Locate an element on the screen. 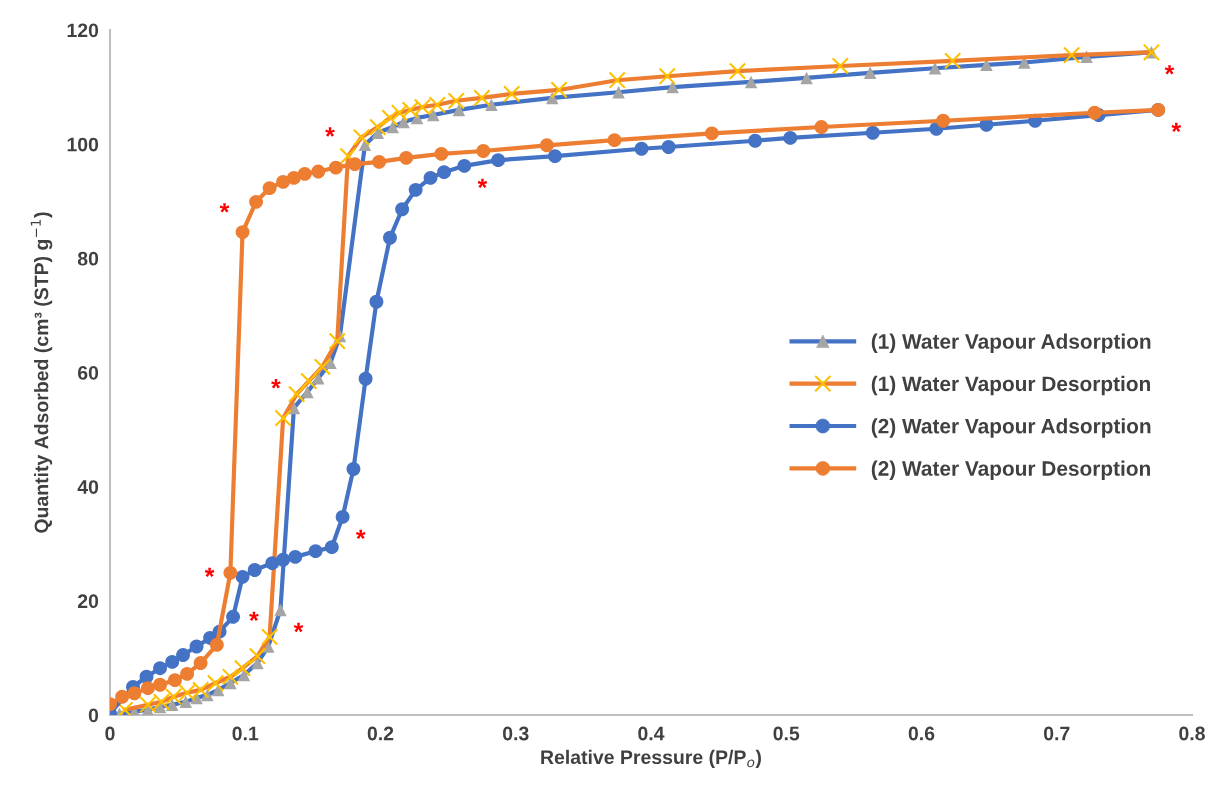 This screenshot has height=801, width=1216. x-tick-label: 0.3 is located at coordinates (516, 733).